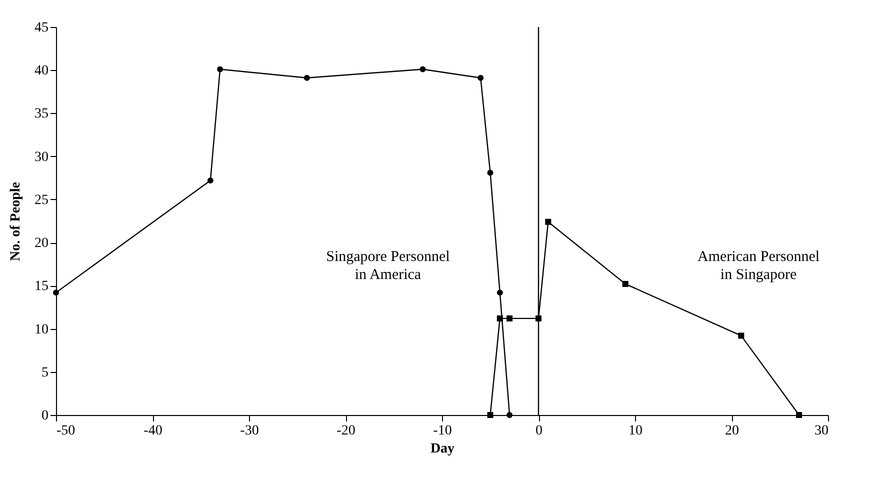 Image resolution: width=870 pixels, height=481 pixels. I want to click on annotation: Singapore Personnel in America, so click(388, 265).